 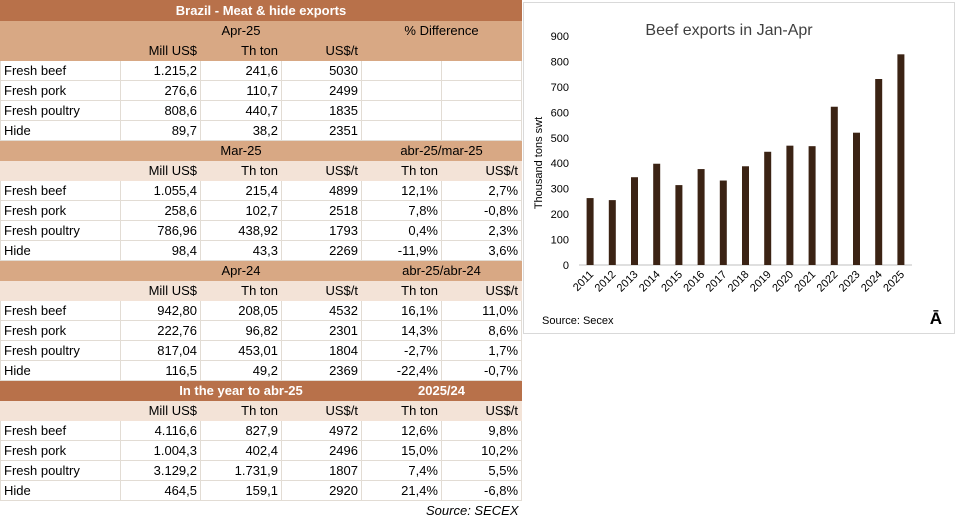 I want to click on pct-th-ton-change: 12,1%, so click(x=401, y=190).